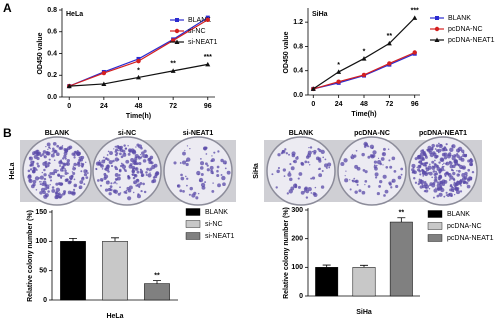 The image size is (500, 333). What do you see at coordinates (208, 106) in the screenshot?
I see `x-tick-label: 96` at bounding box center [208, 106].